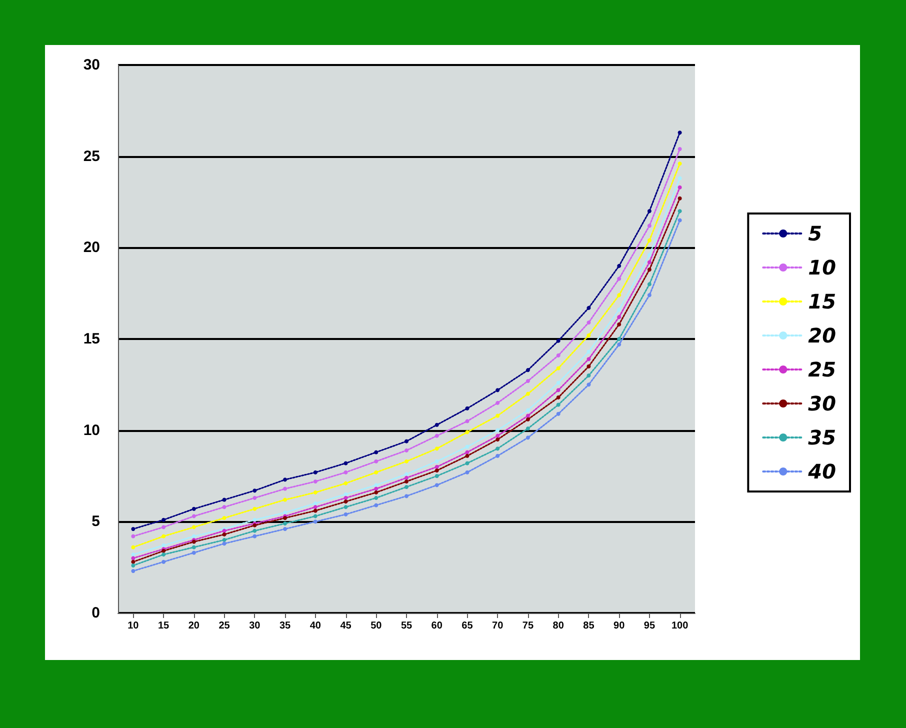  Describe the element at coordinates (91, 247) in the screenshot. I see `y-tick-label: 20` at that location.